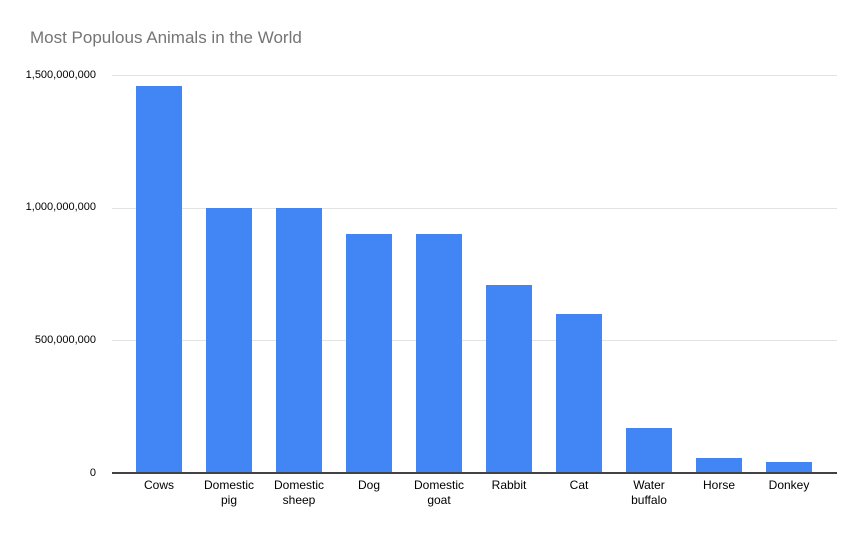 Image resolution: width=863 pixels, height=534 pixels. I want to click on bar-donkey, so click(789, 467).